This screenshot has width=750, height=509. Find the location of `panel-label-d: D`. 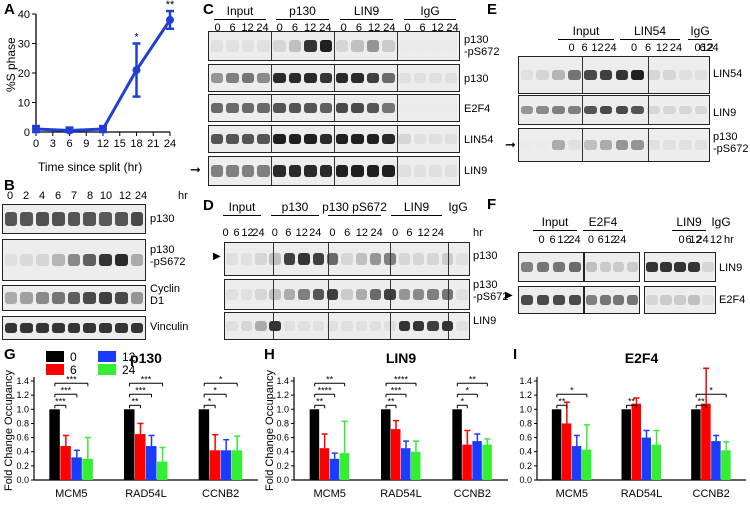

panel-label-d: D is located at coordinates (208, 205).